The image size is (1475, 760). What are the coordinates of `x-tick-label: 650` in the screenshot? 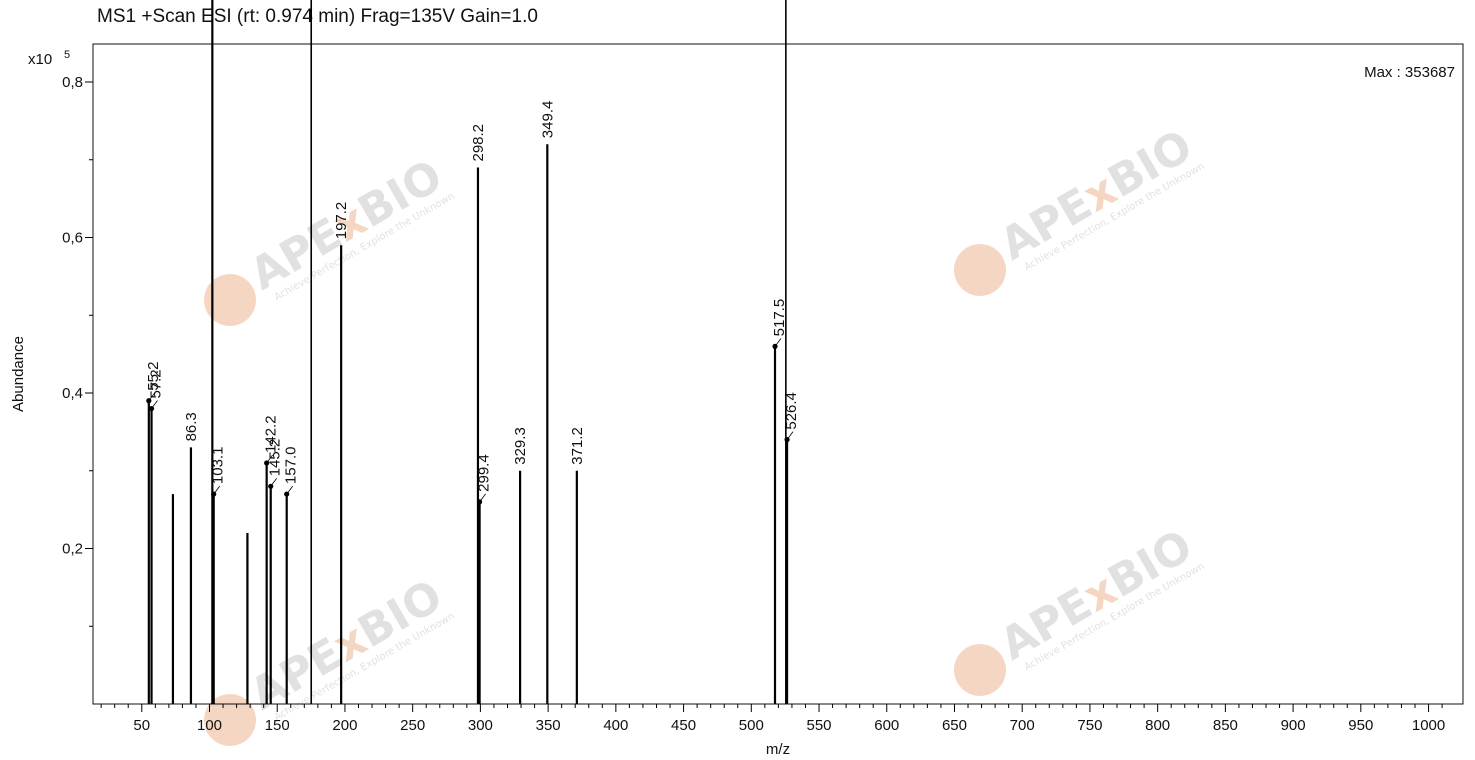 It's located at (954, 725).